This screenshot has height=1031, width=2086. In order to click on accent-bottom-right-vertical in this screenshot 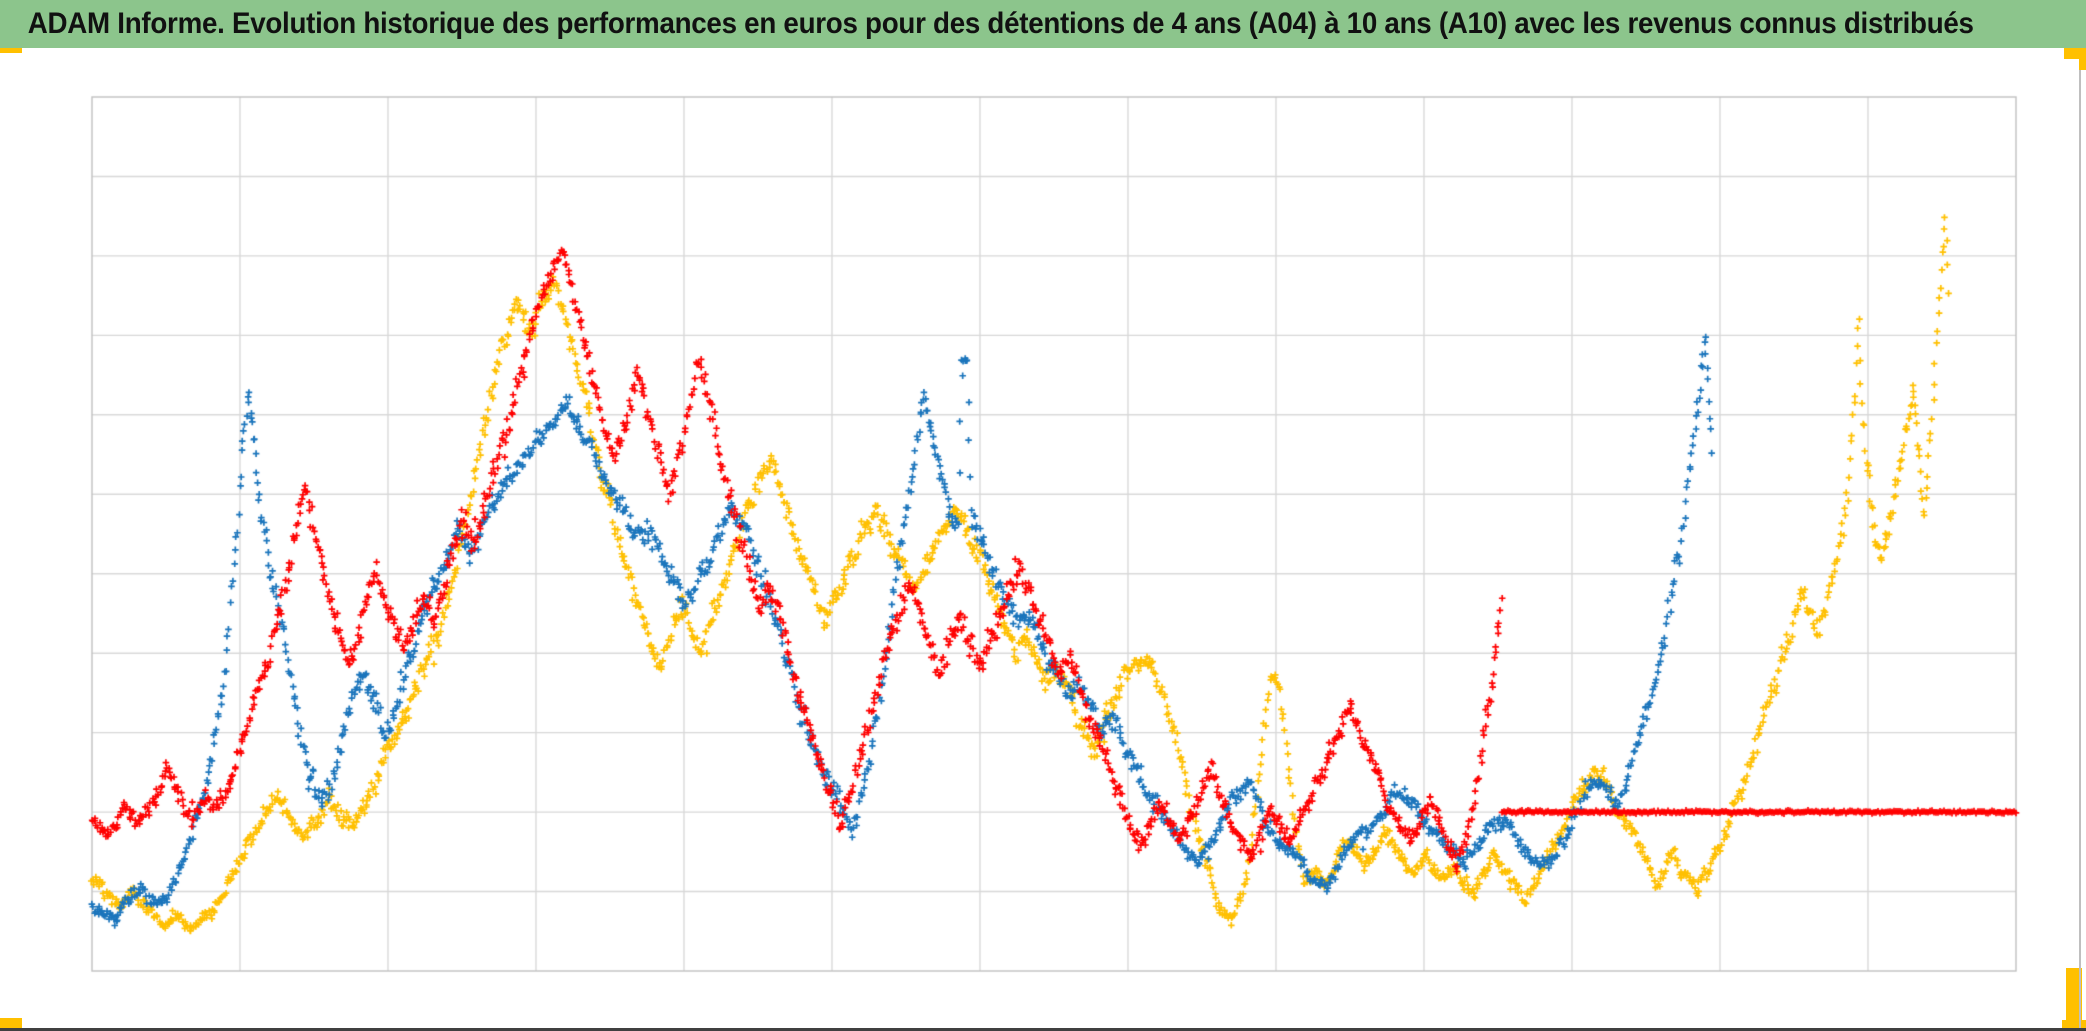, I will do `click(2074, 996)`.